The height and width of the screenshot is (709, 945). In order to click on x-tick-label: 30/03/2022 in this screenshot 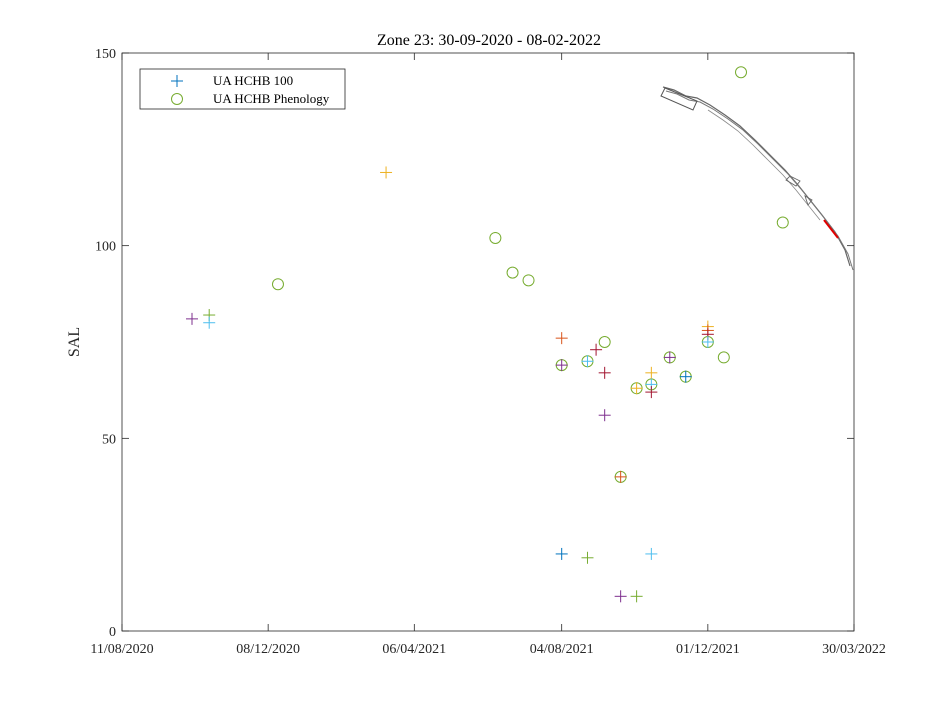, I will do `click(854, 649)`.